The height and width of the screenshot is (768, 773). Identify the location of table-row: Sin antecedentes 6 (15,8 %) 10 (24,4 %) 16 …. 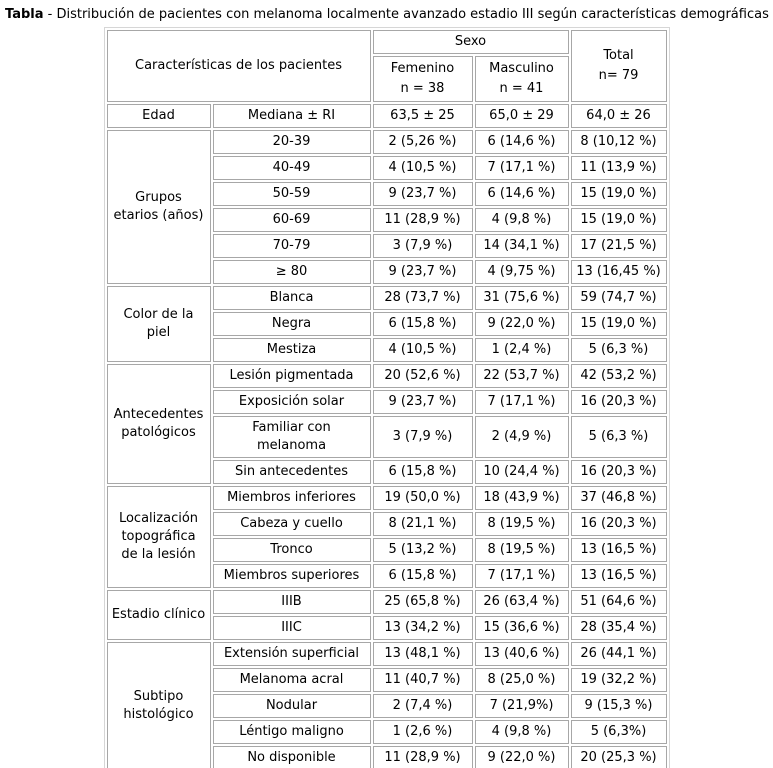
(387, 472).